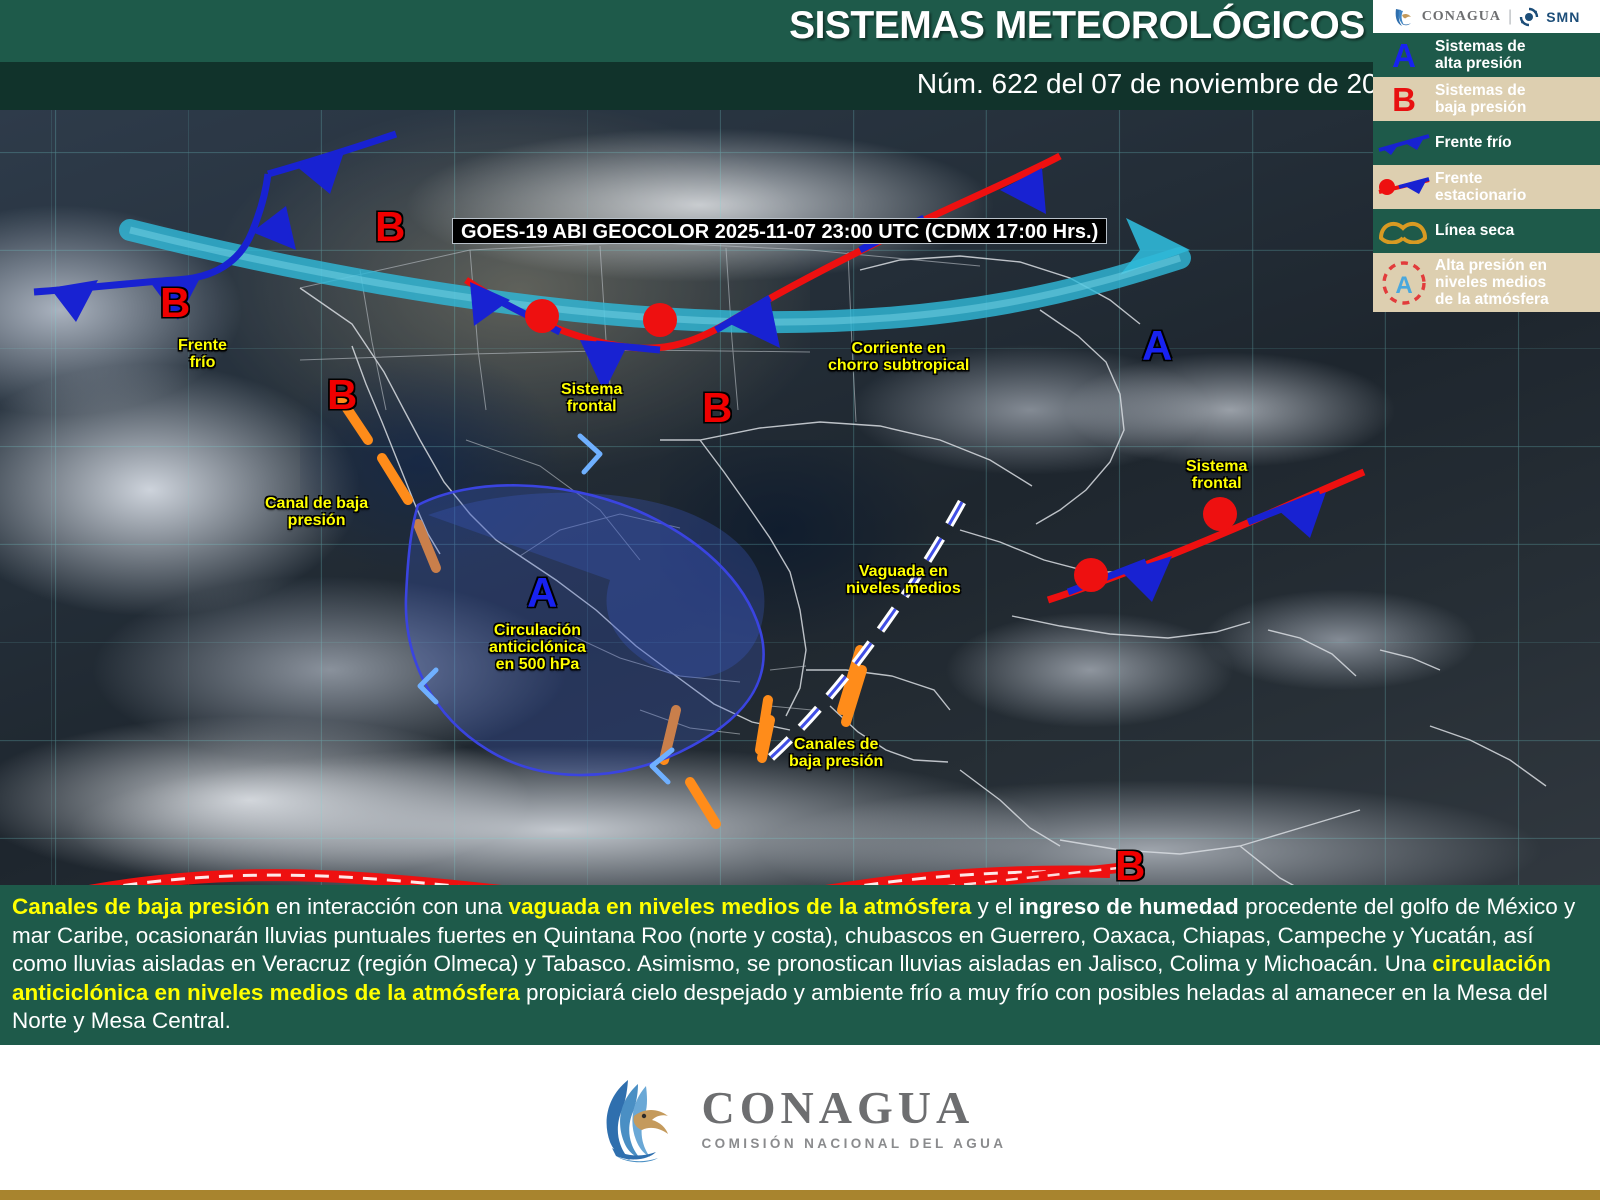 The image size is (1600, 1200). Describe the element at coordinates (1475, 231) in the screenshot. I see `legend-label-dry-line: Línea seca` at that location.